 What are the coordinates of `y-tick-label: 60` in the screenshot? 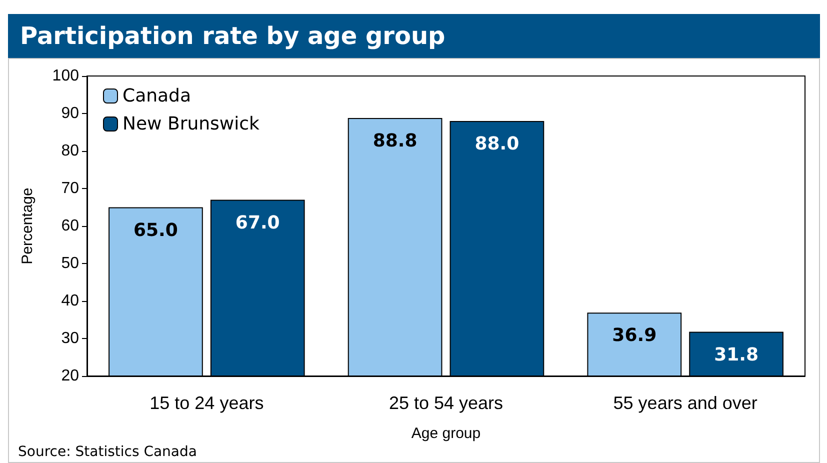 It's located at (70, 226).